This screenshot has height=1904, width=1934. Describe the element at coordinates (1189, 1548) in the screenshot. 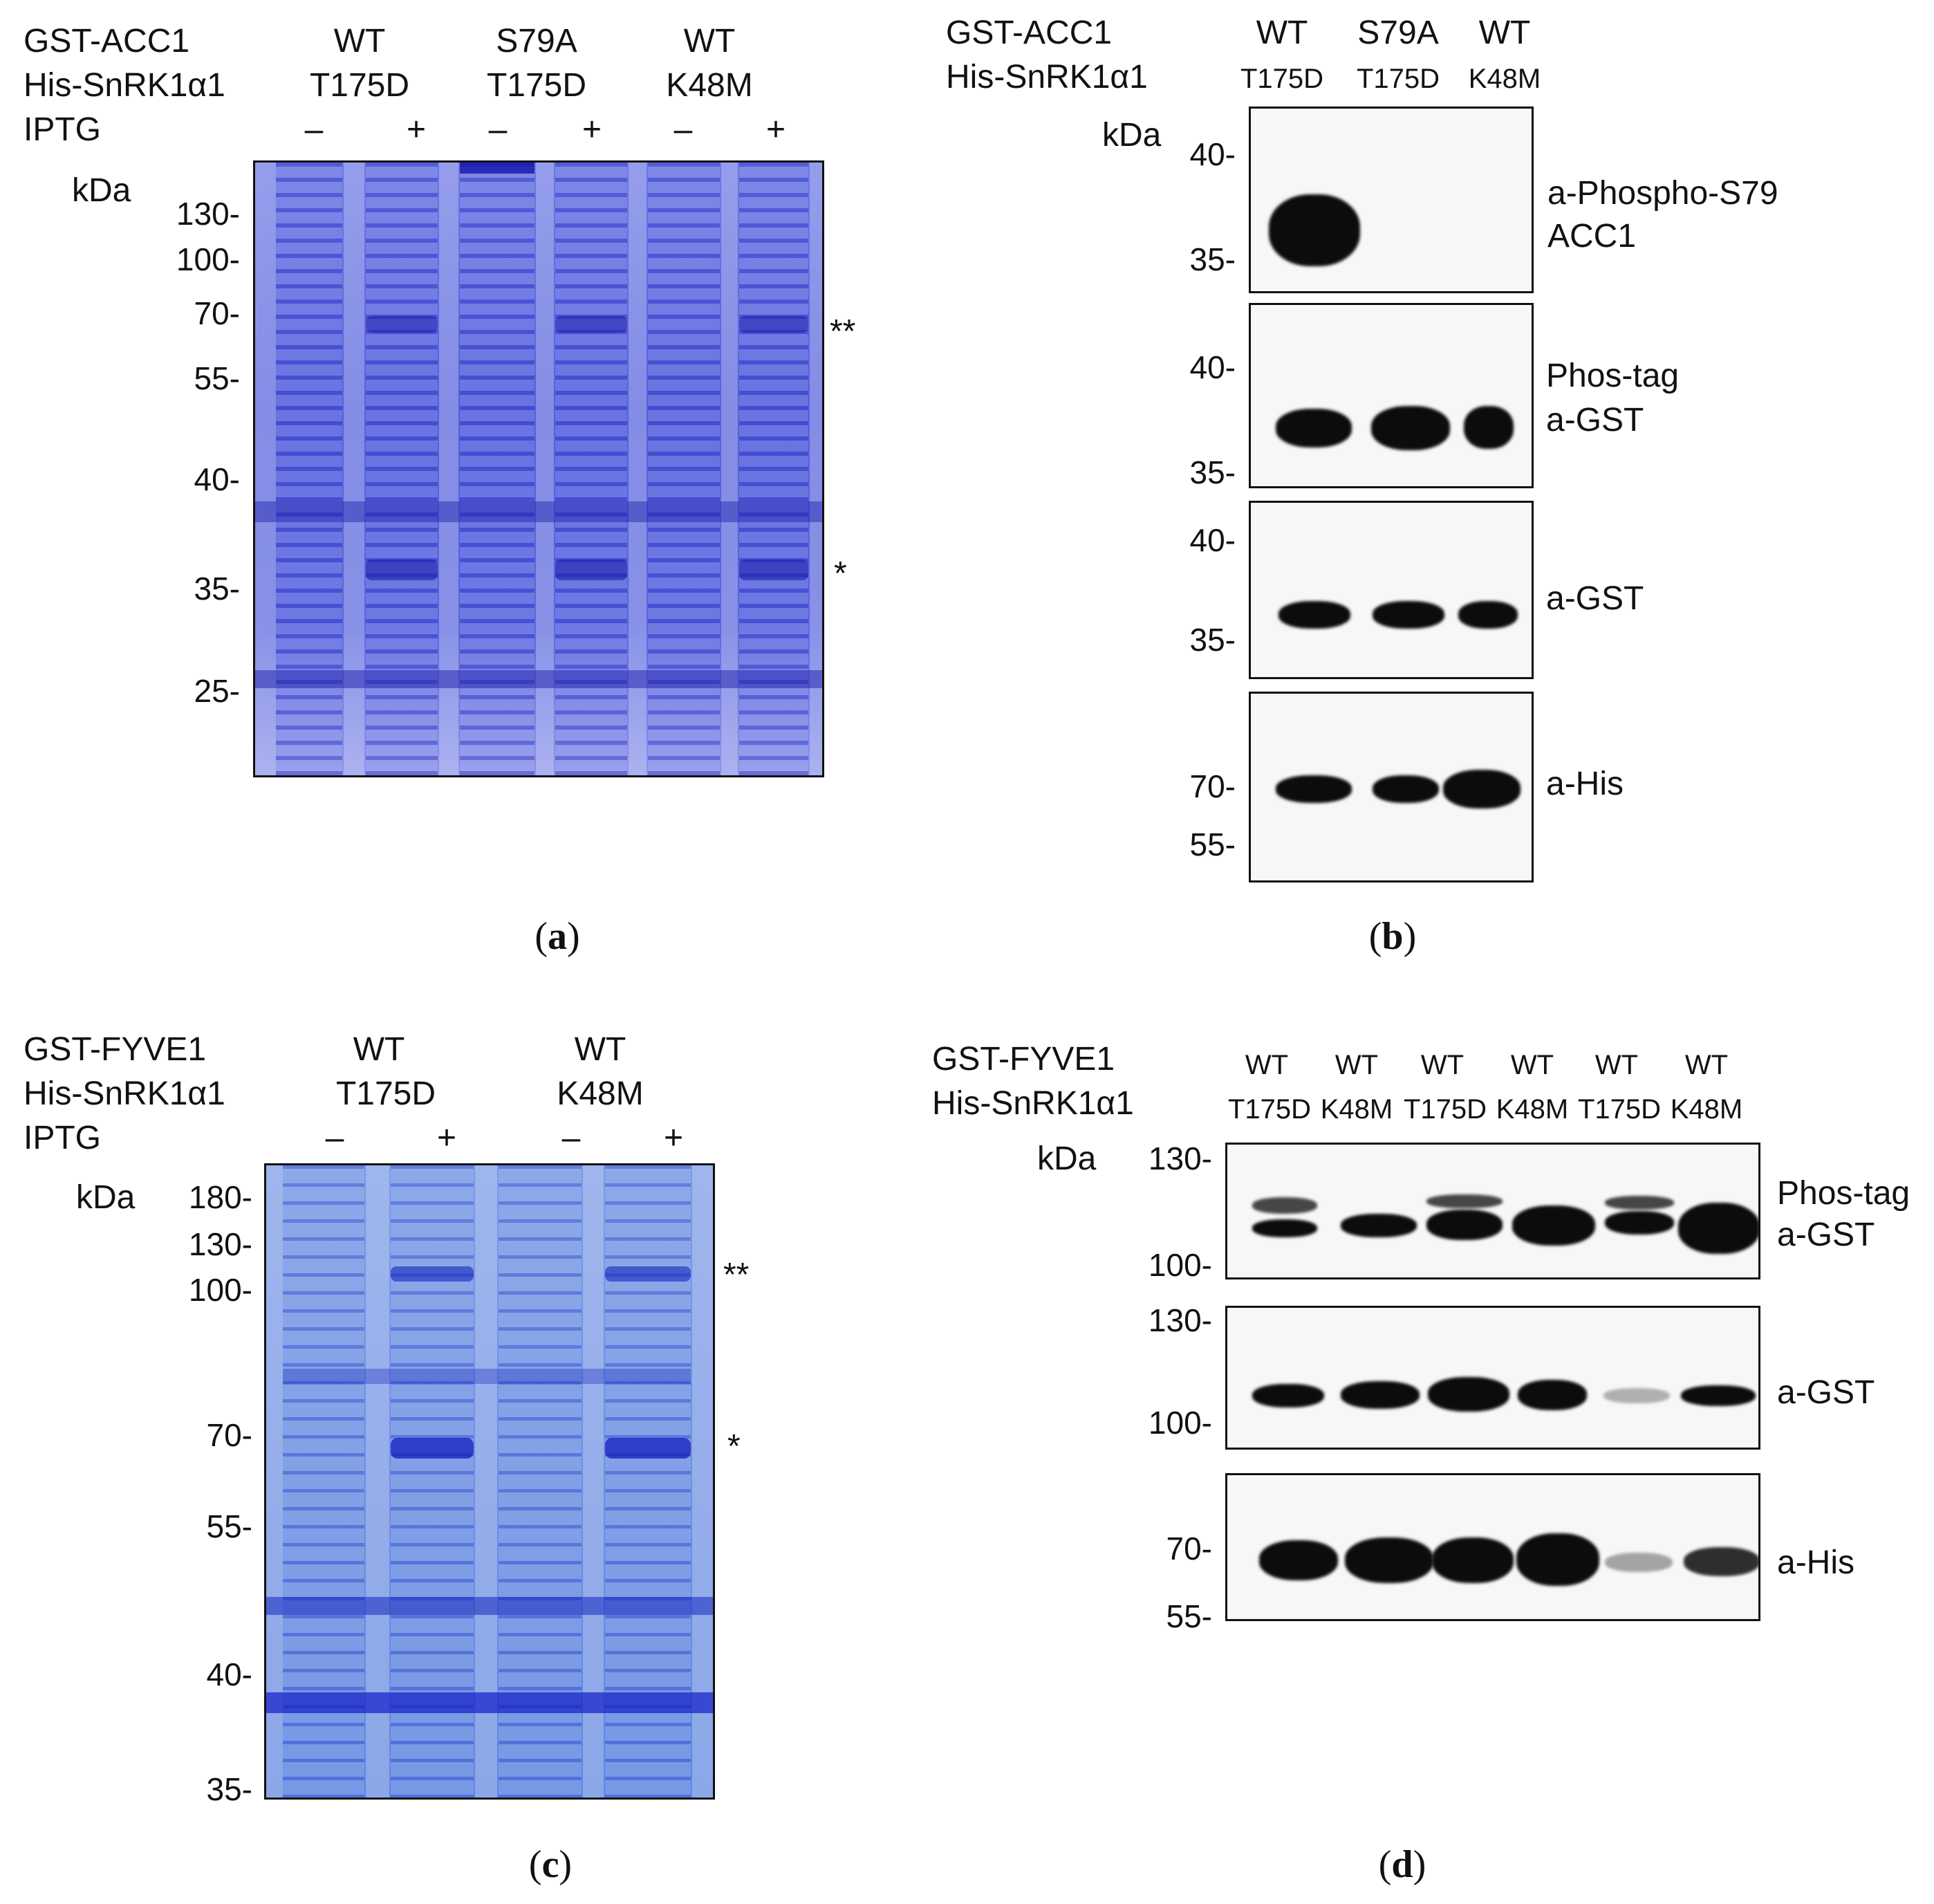

I see `blot-3-marker-70: 70-` at that location.